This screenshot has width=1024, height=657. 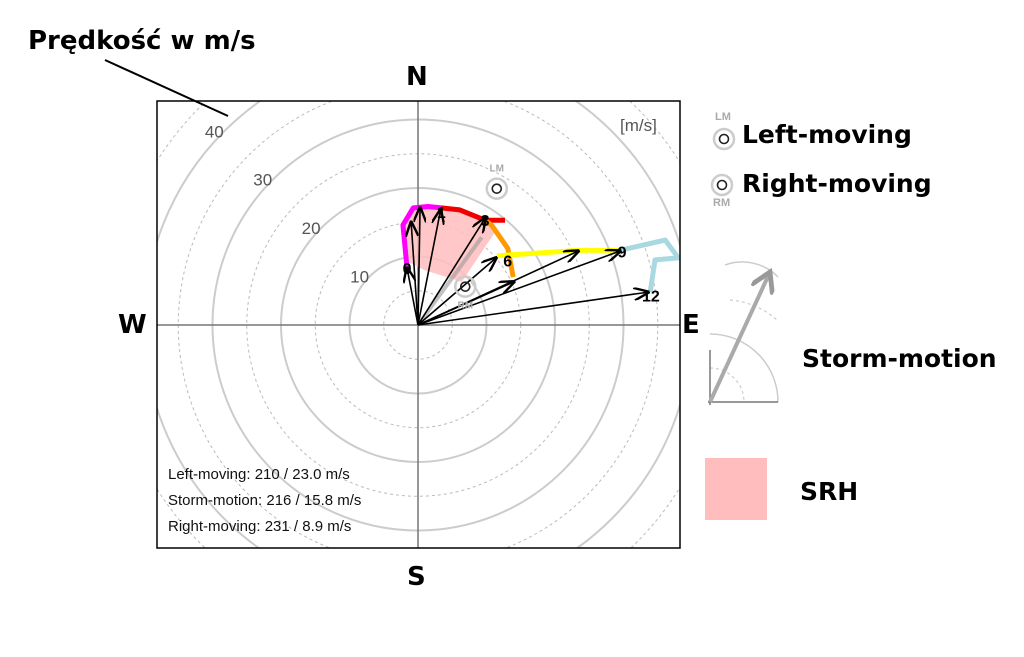 I want to click on compass-south: S, so click(x=416, y=577).